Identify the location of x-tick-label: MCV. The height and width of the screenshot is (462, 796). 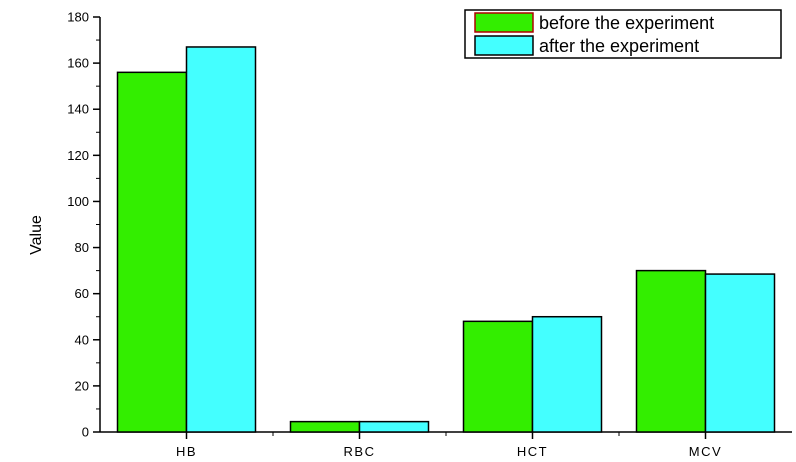
(705, 451).